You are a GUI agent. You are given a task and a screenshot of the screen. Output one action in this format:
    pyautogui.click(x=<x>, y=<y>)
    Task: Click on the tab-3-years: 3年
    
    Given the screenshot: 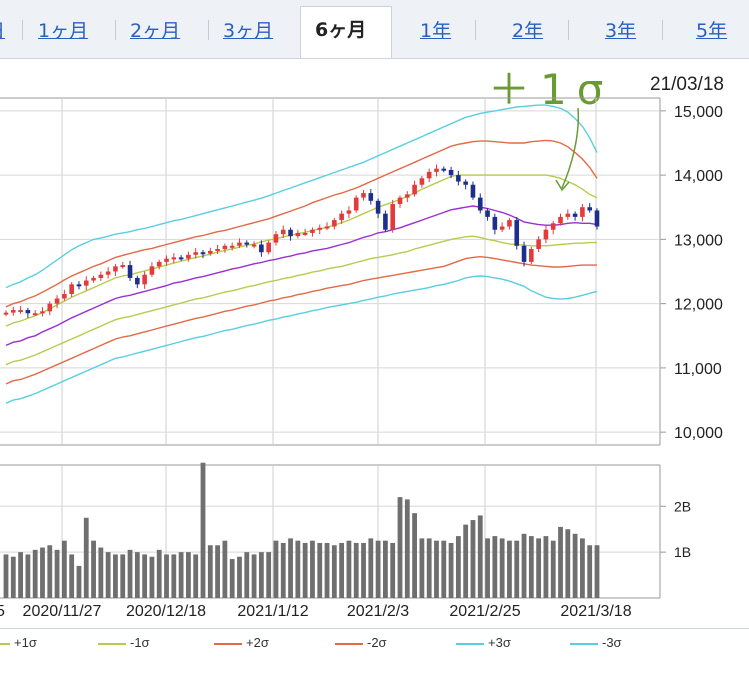 What is the action you would take?
    pyautogui.click(x=621, y=31)
    